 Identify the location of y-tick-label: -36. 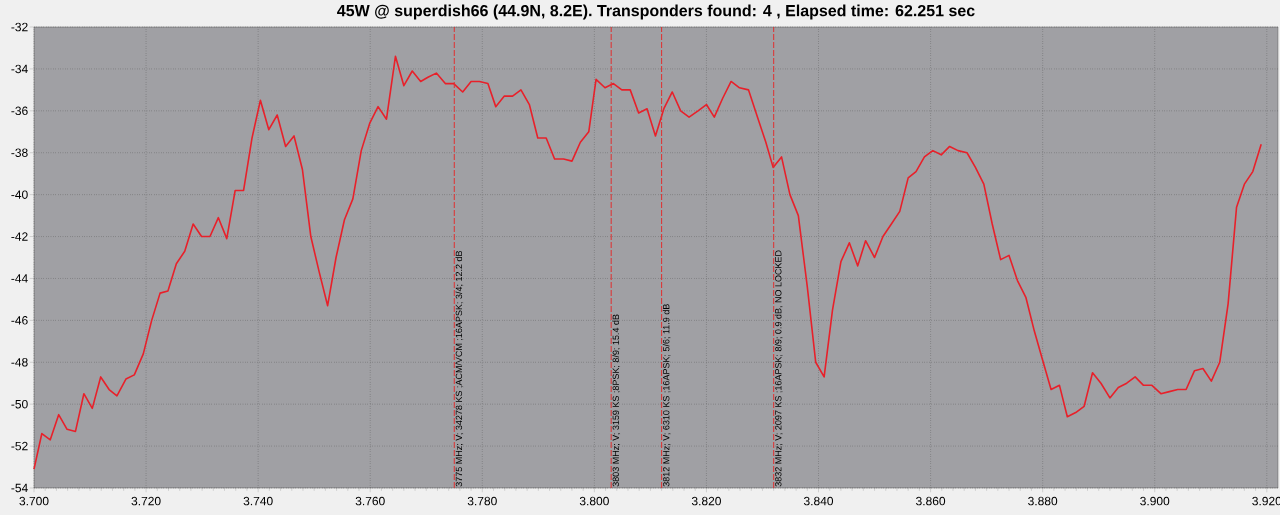
(19, 111).